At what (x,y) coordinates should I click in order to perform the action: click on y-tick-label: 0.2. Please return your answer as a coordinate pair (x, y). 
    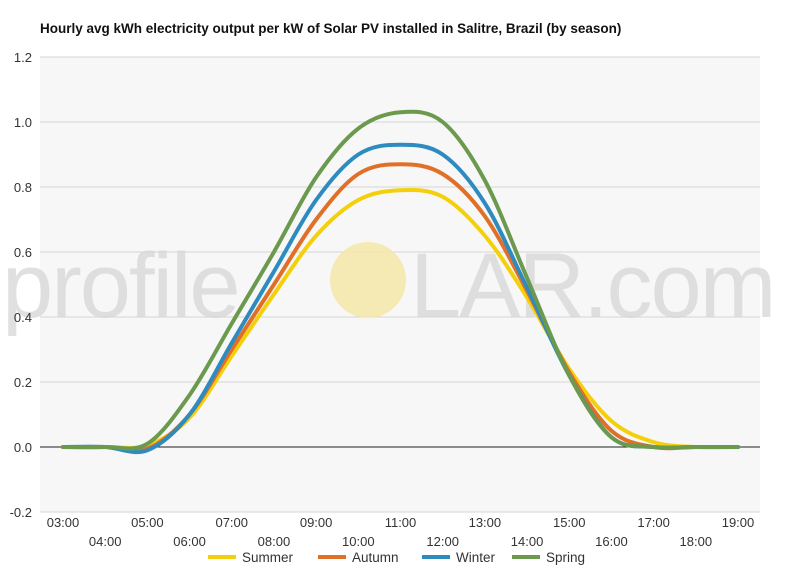
    Looking at the image, I should click on (23, 382).